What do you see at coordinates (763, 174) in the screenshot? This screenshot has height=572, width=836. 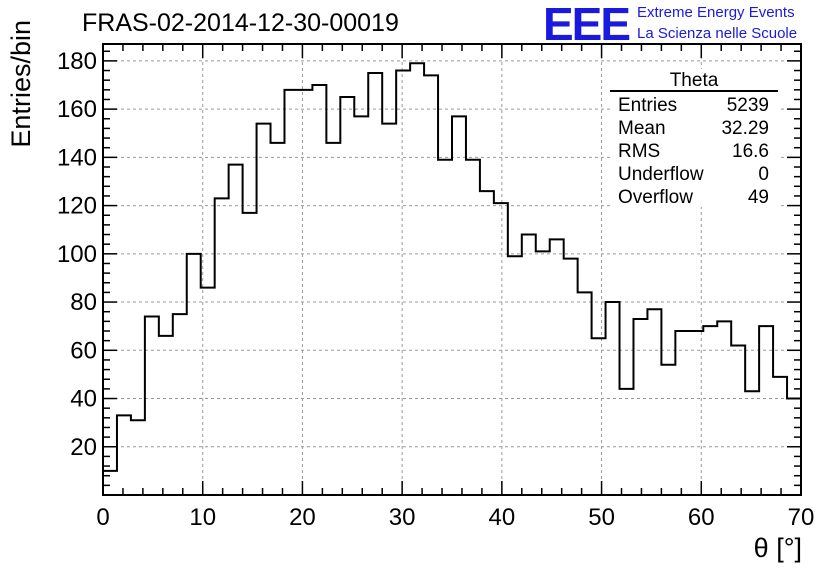 I see `stats-value: 0` at bounding box center [763, 174].